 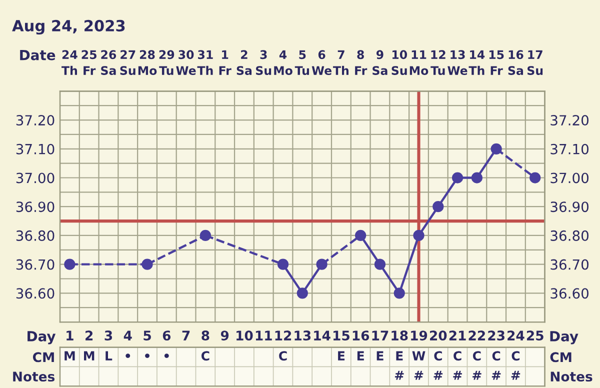 What do you see at coordinates (361, 62) in the screenshot?
I see `x-tick-label: 8 Fr` at bounding box center [361, 62].